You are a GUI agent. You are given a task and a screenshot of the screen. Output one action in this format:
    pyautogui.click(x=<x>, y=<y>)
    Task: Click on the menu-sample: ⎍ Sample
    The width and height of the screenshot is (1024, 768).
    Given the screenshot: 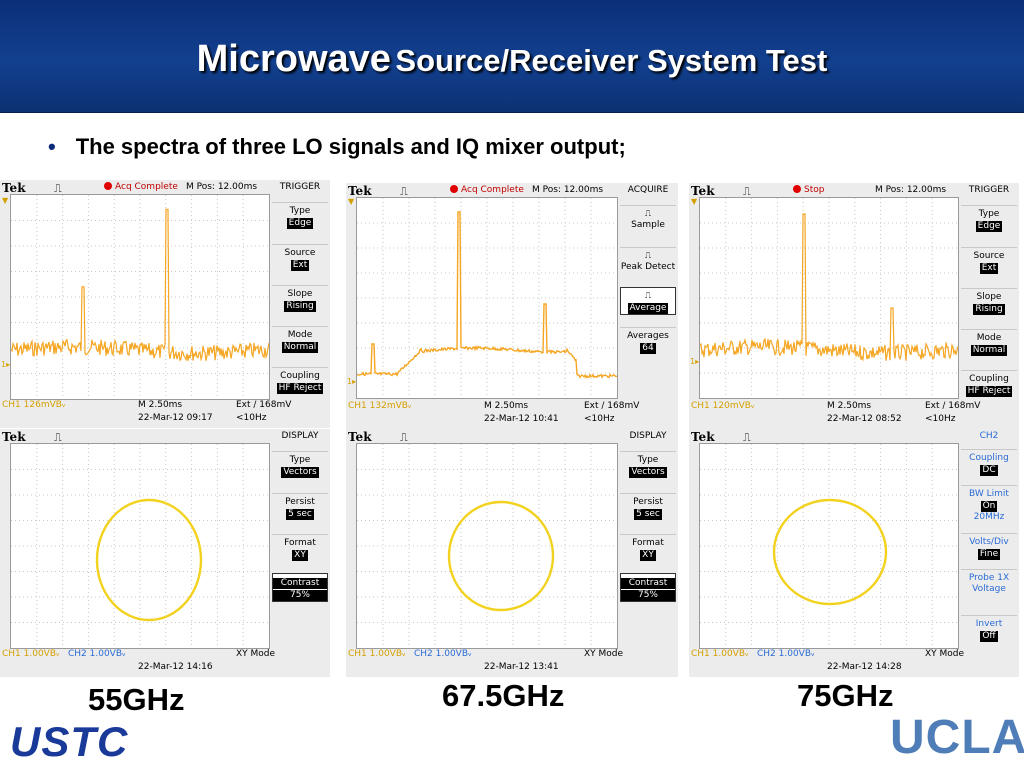 What is the action you would take?
    pyautogui.click(x=648, y=218)
    